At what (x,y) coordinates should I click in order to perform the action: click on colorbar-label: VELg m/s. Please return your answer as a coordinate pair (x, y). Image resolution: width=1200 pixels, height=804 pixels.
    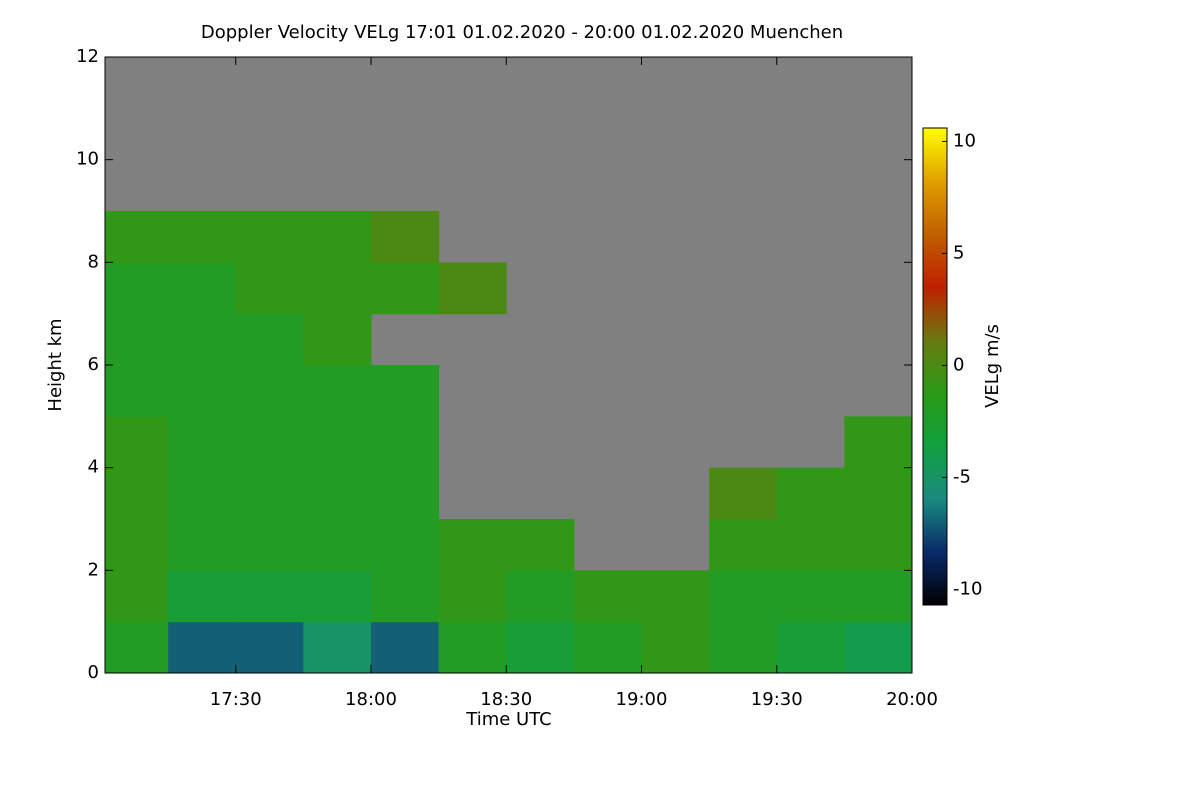
    Looking at the image, I should click on (992, 366).